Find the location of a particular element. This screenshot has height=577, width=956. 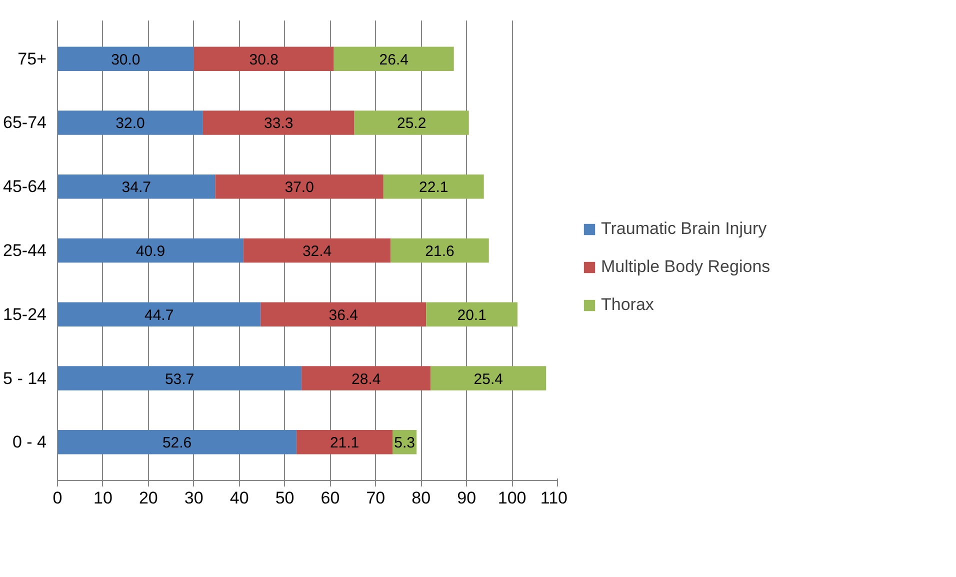

data-label: 32.0 is located at coordinates (130, 123).